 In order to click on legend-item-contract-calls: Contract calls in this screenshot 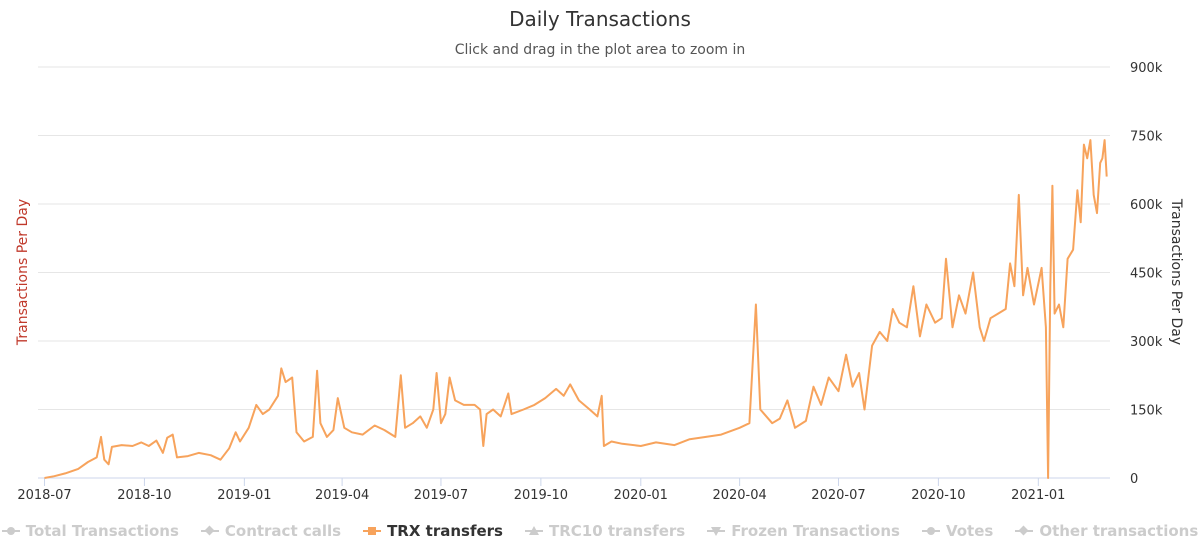, I will do `click(271, 531)`.